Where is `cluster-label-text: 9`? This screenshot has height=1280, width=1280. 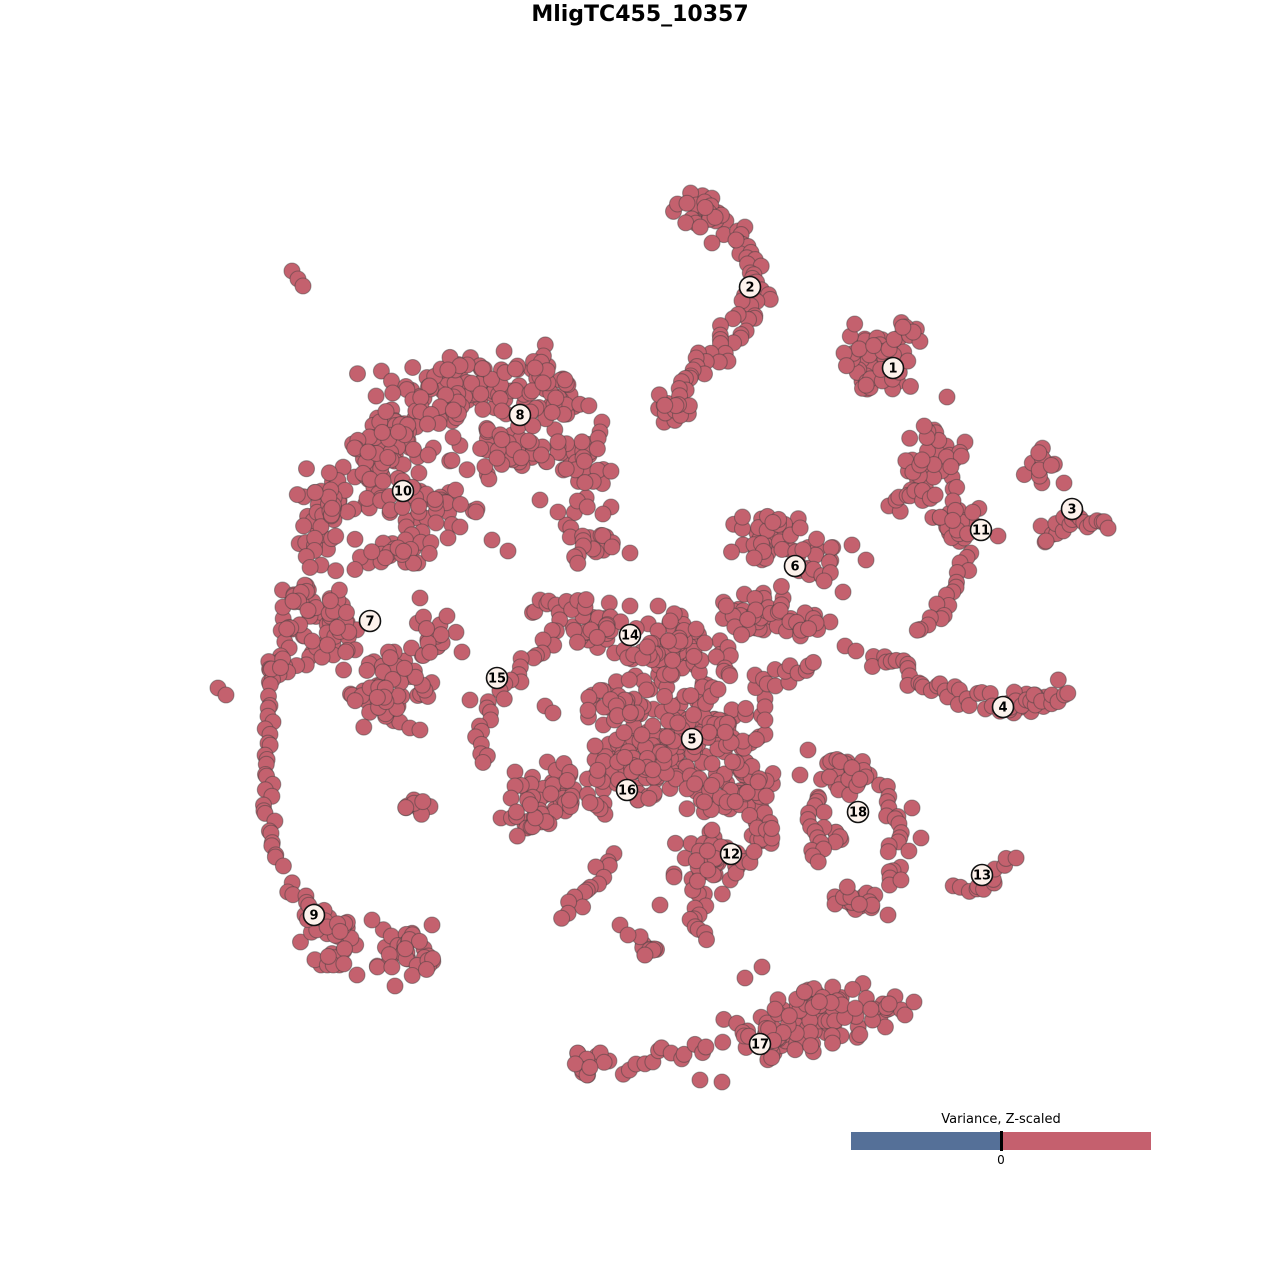 cluster-label-text: 9 is located at coordinates (313, 916).